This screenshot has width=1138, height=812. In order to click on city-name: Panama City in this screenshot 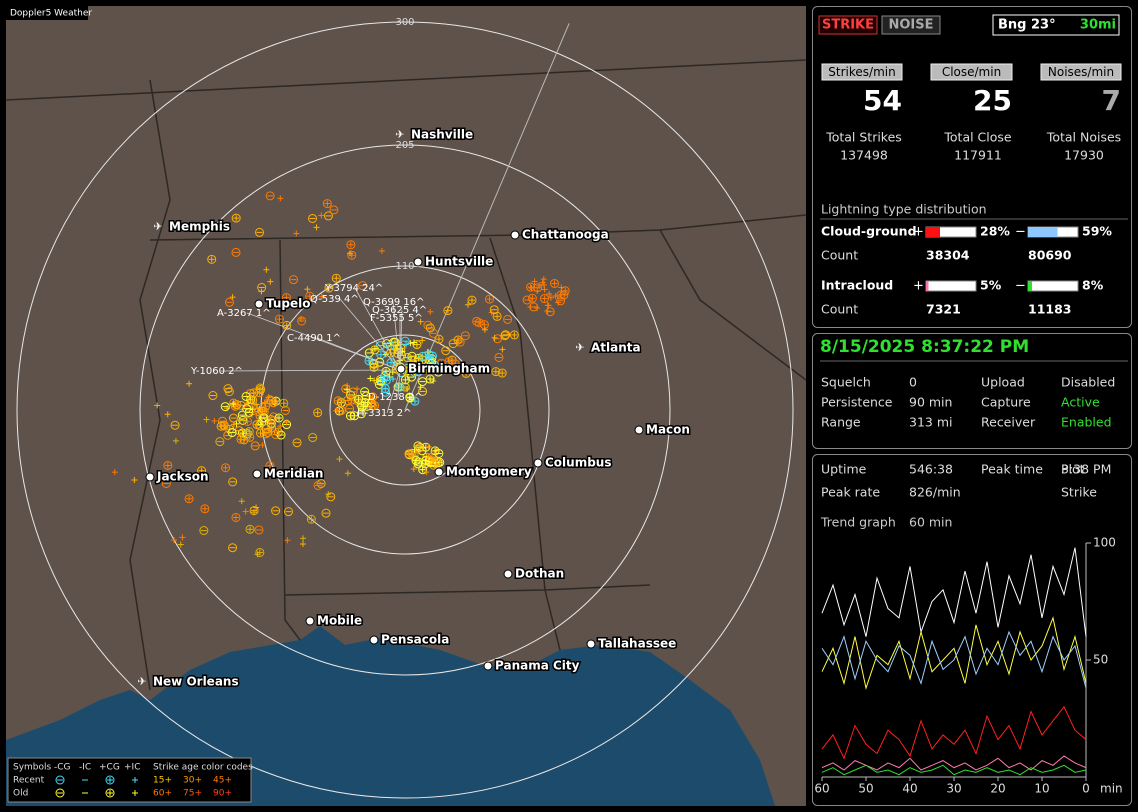, I will do `click(537, 666)`.